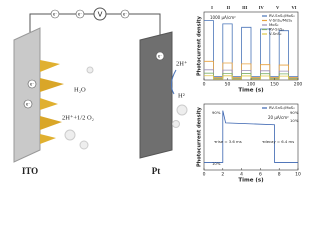 The image size is (320, 240). What do you see at coordinates (181, 95) in the screenshot?
I see `hydrogen-label: H²` at bounding box center [181, 95].